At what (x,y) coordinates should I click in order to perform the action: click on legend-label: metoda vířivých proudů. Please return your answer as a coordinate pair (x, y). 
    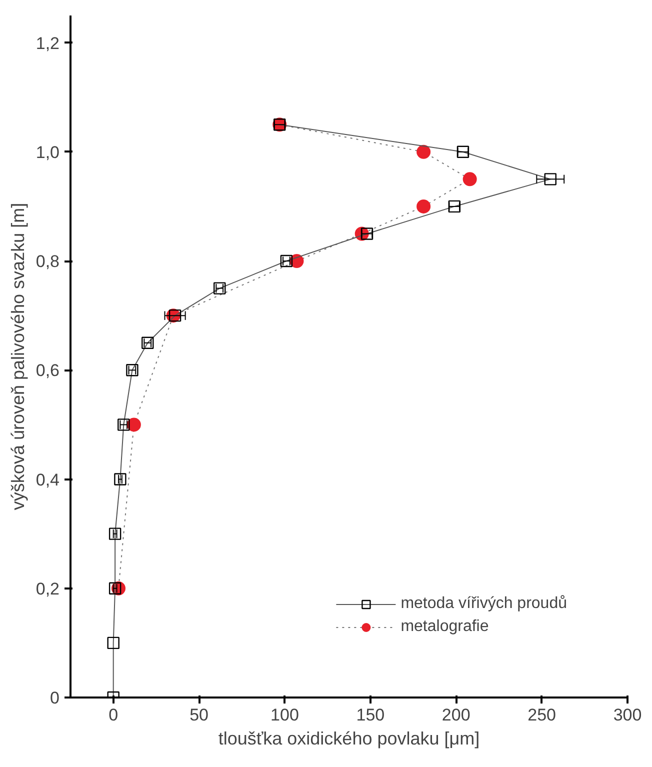
    Looking at the image, I should click on (483, 604).